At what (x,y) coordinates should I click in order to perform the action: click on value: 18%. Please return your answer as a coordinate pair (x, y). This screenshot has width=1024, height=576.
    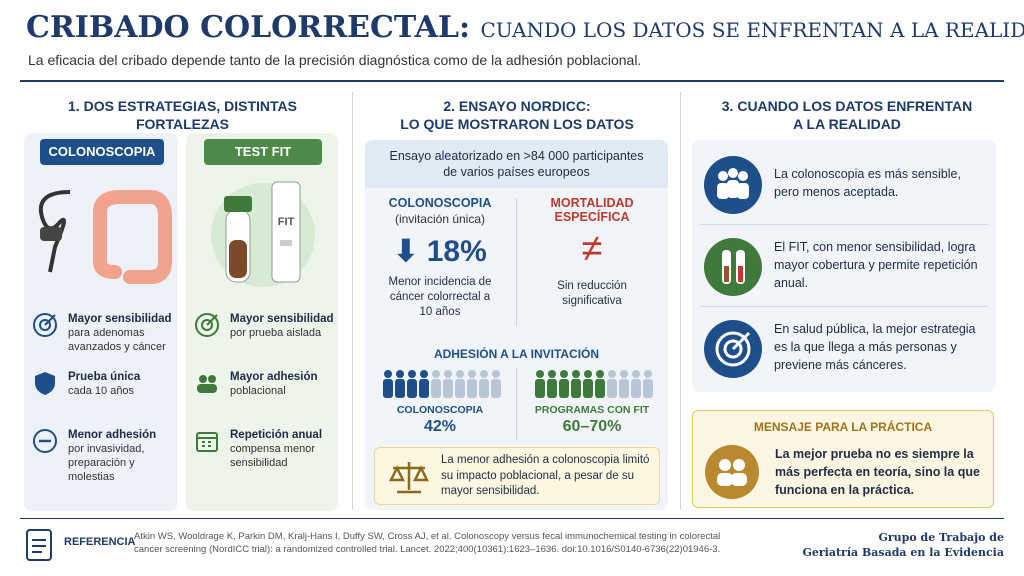
    Looking at the image, I should click on (456, 251).